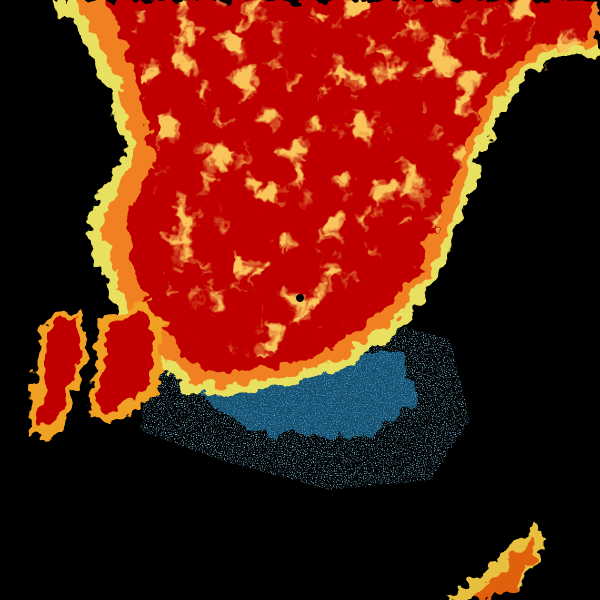 The width and height of the screenshot is (600, 600). What do you see at coordinates (300, 298) in the screenshot?
I see `radar-site` at bounding box center [300, 298].